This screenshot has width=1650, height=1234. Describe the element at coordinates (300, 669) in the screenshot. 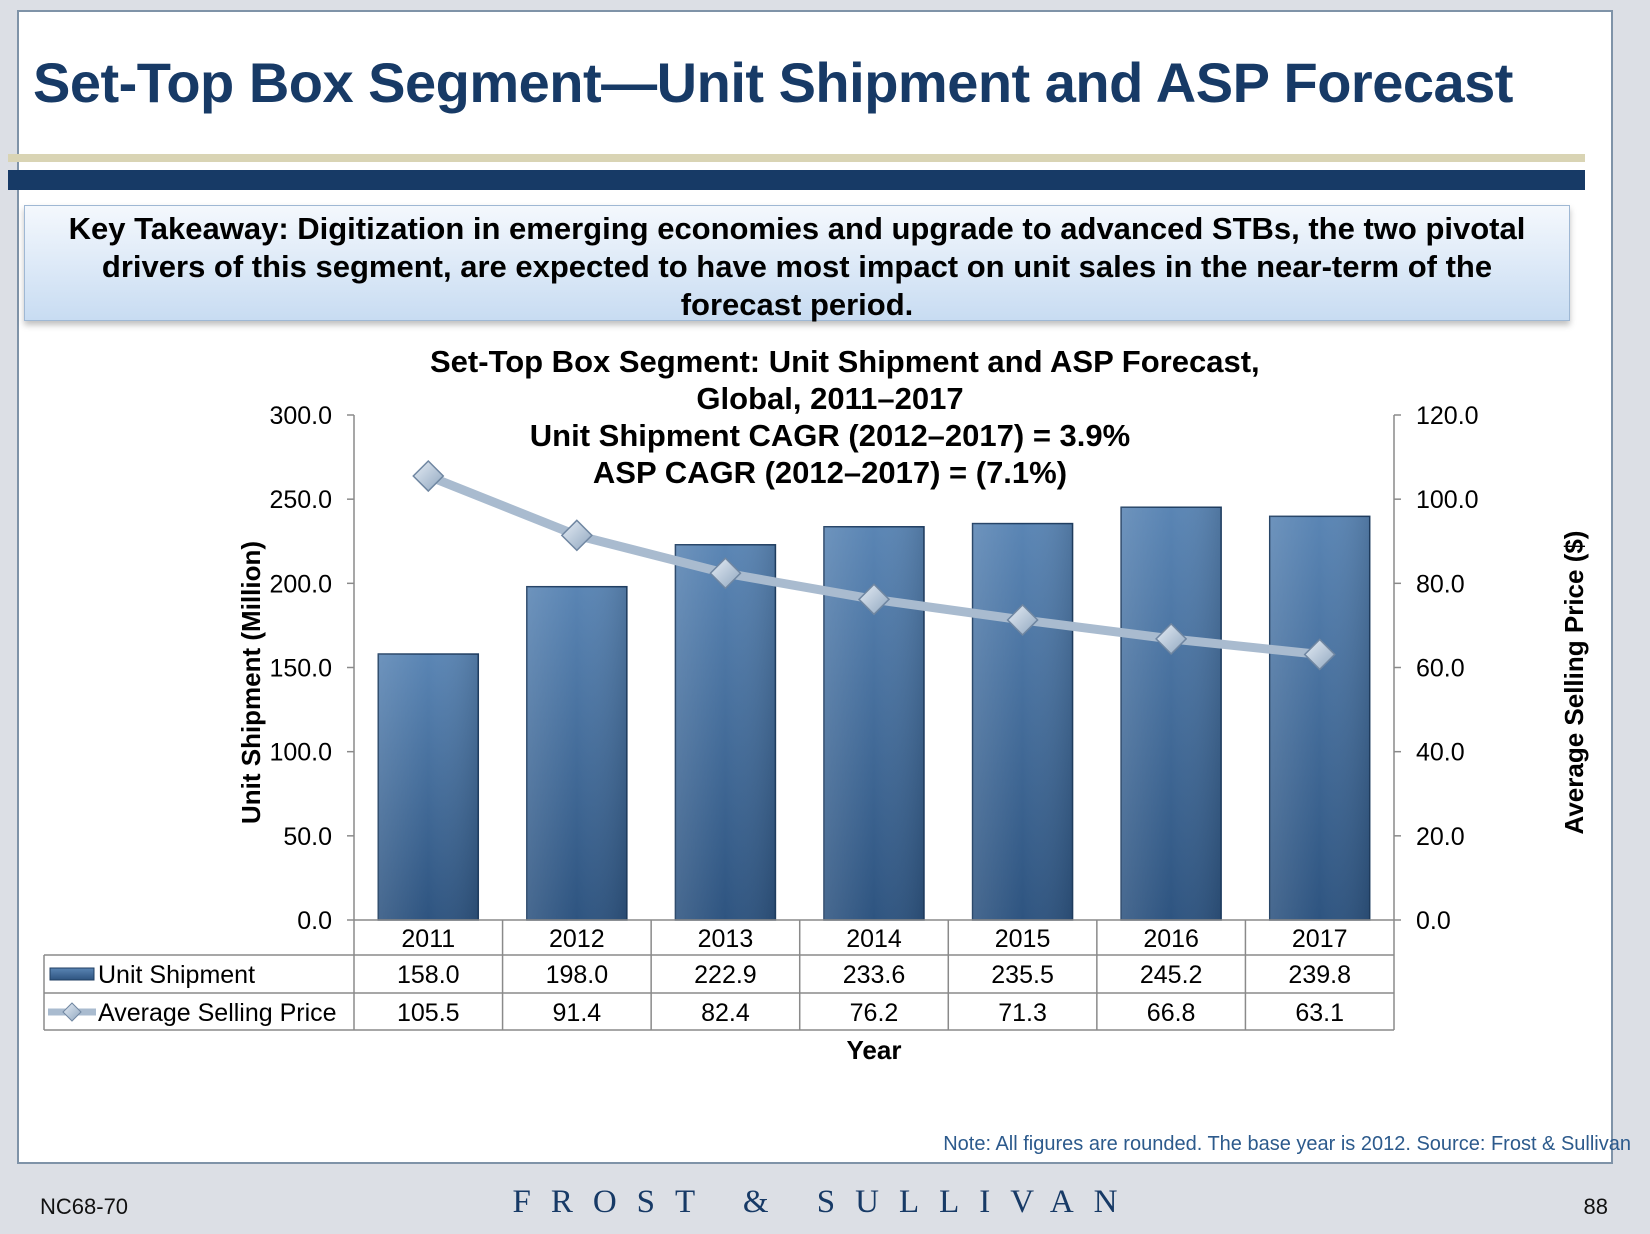

I see `y-tick-label-left: 150.0` at that location.